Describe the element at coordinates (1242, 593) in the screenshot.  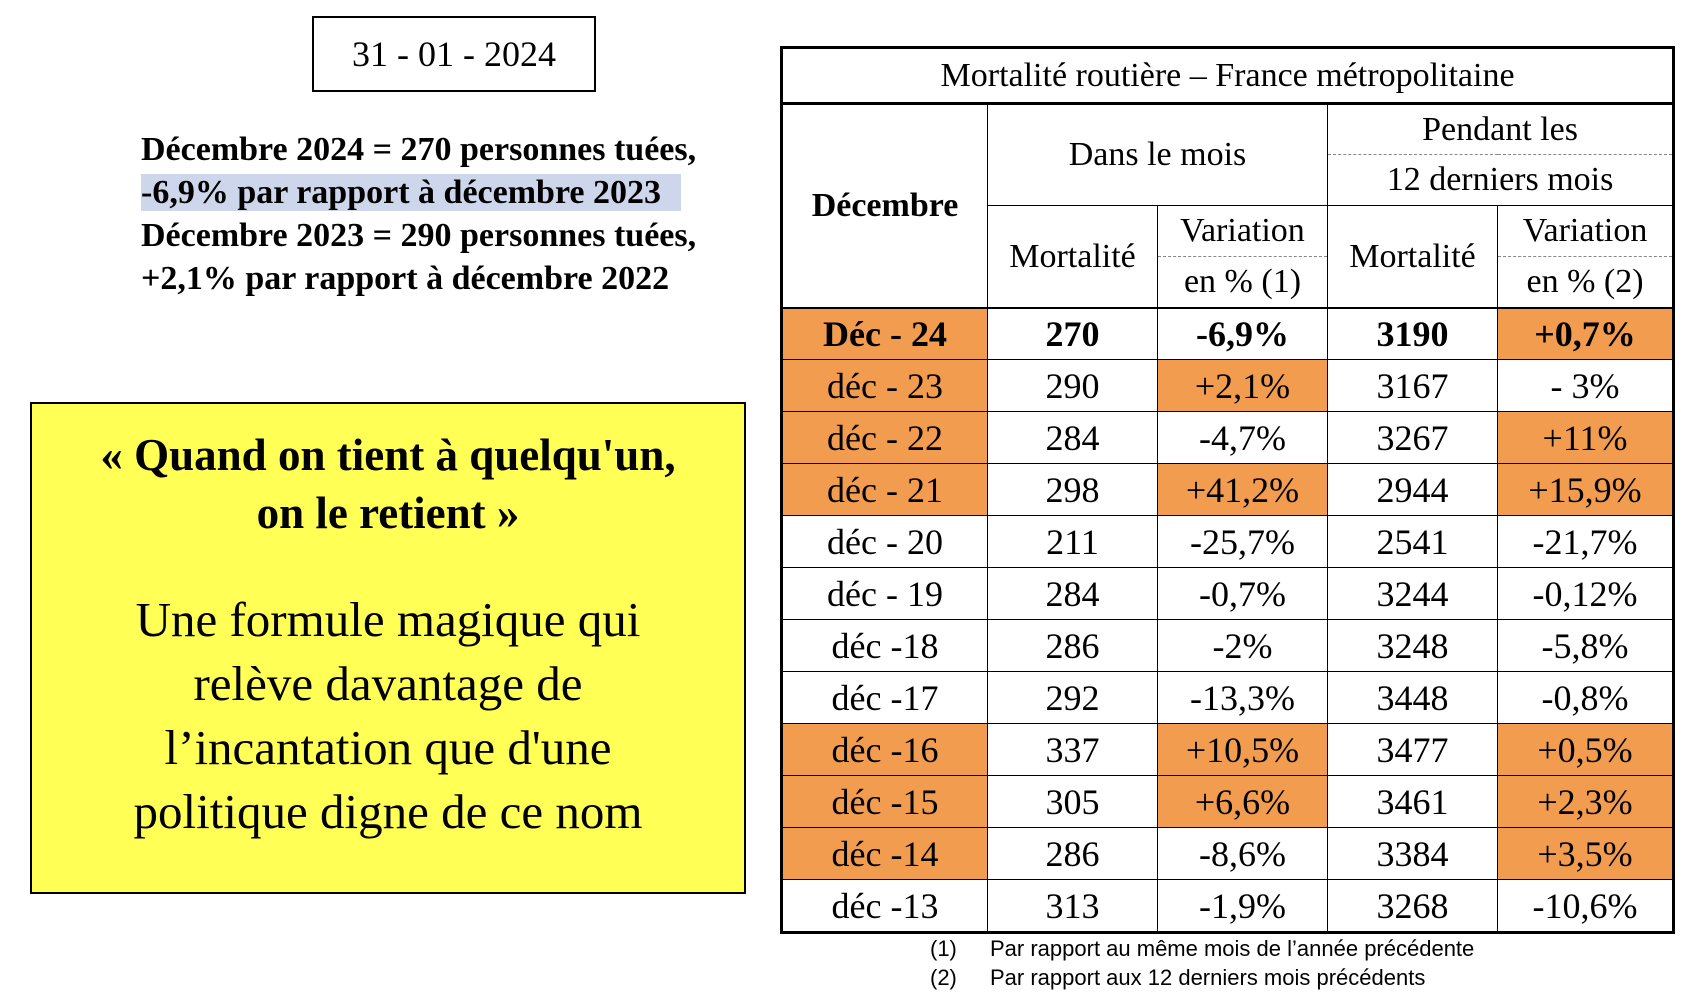
I see `variation-month-cell: -0,7%` at that location.